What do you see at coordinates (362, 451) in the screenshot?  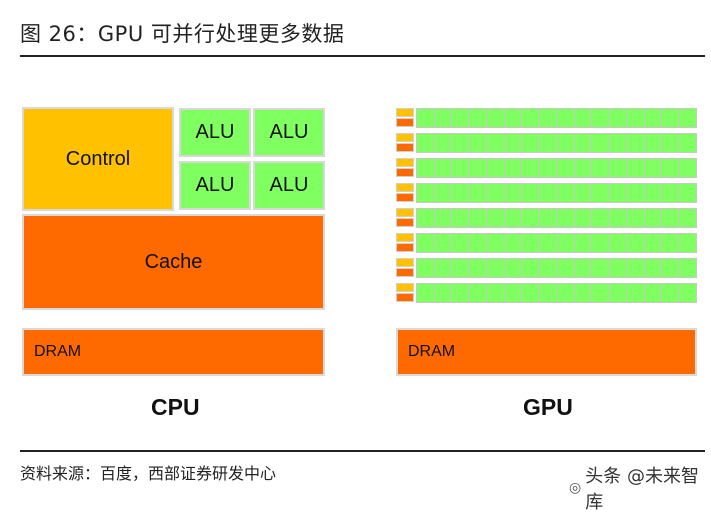 I see `bottom-divider` at bounding box center [362, 451].